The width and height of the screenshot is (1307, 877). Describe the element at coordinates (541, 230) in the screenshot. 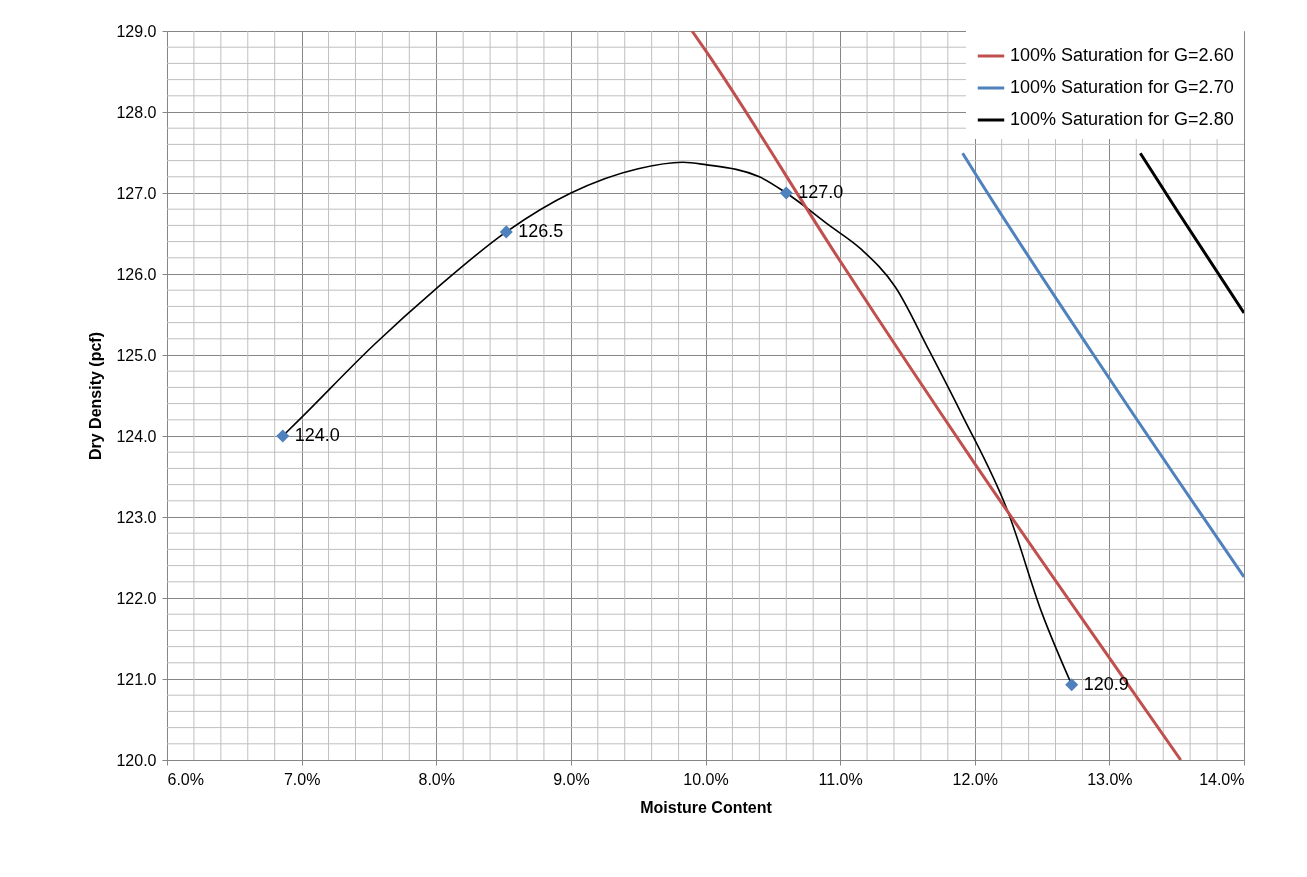

I see `data-label: 126.5` at that location.